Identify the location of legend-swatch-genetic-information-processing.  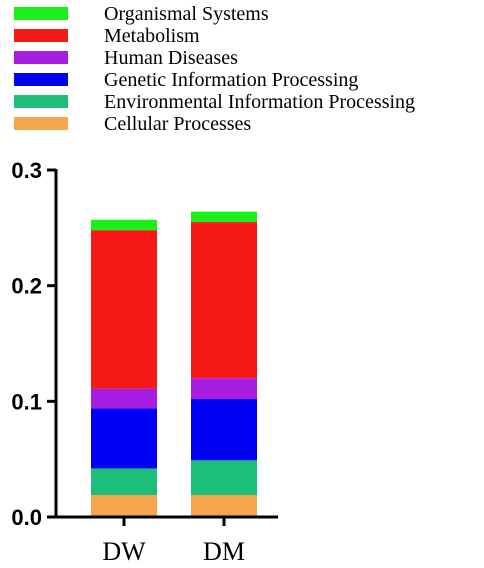
(41, 79).